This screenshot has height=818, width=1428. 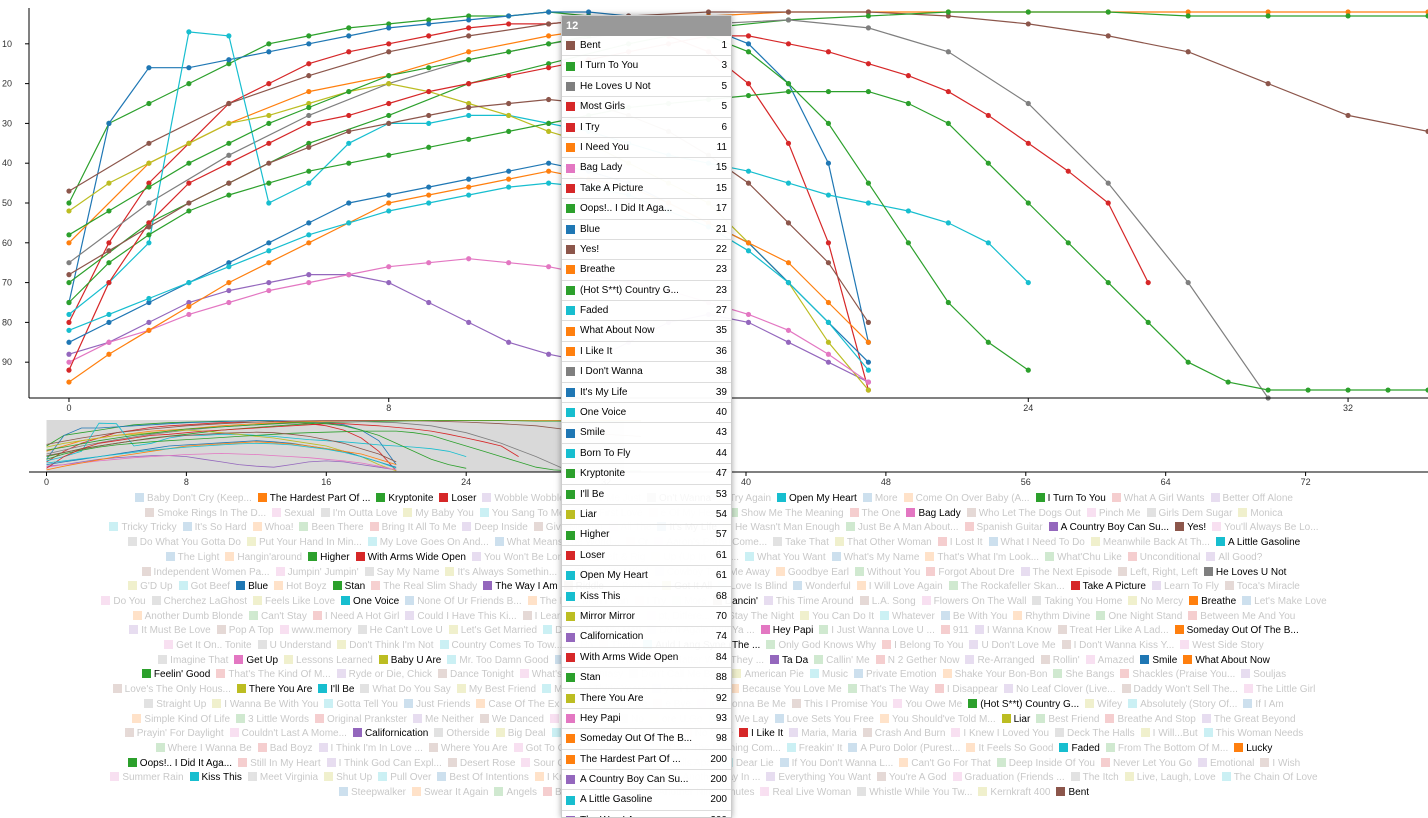 I want to click on legend-item: Hot Boyz, so click(x=300, y=587).